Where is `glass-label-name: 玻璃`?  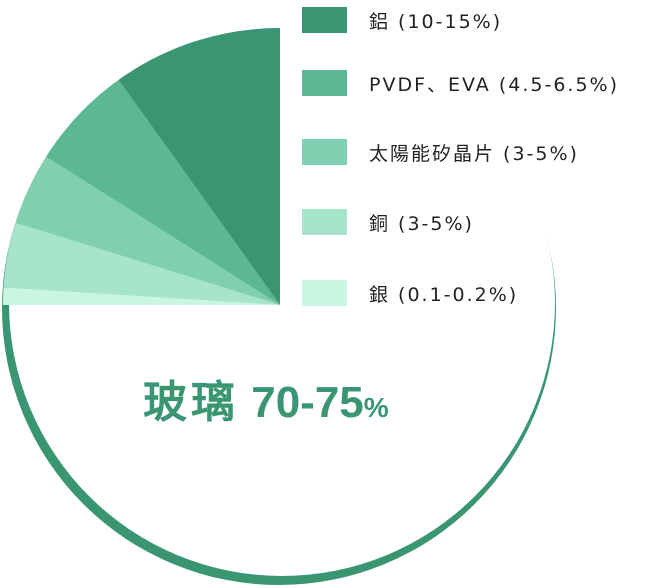 glass-label-name: 玻璃 is located at coordinates (191, 402).